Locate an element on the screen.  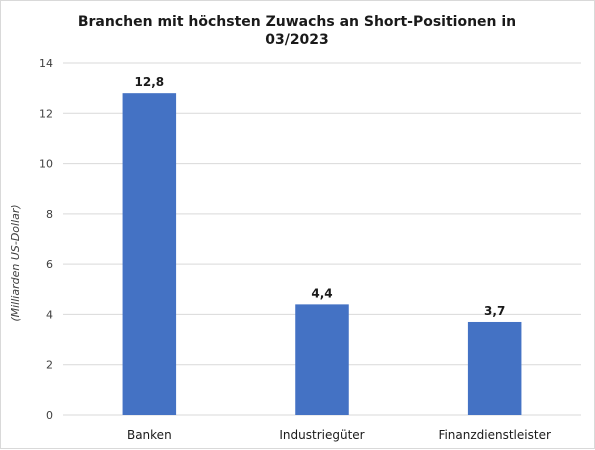
y-tick-label: 8 is located at coordinates (49, 214).